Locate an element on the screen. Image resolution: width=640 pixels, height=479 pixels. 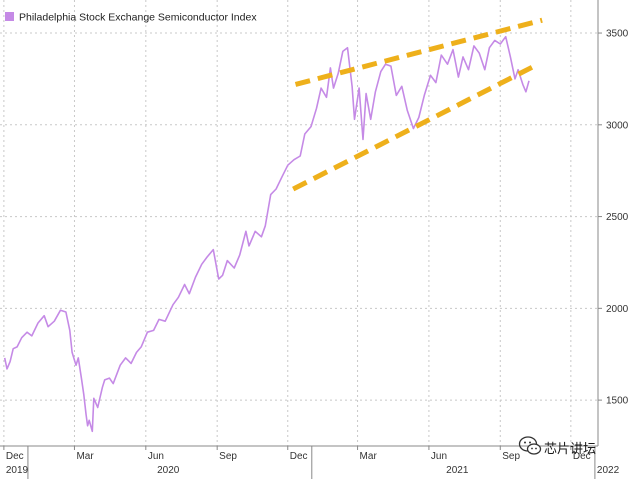
y-tick-label: 3000 is located at coordinates (617, 125).